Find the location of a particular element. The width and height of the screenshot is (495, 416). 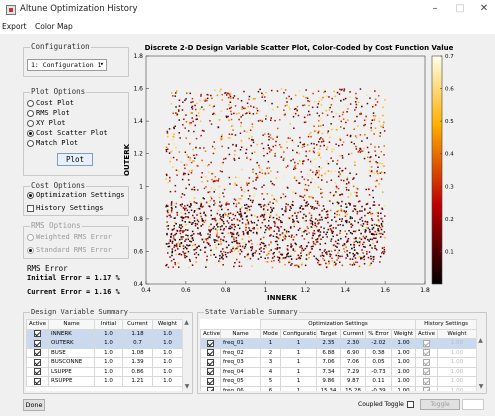

table-row: BUSCONNE 1.0 1.39 1.0 is located at coordinates (104, 362).